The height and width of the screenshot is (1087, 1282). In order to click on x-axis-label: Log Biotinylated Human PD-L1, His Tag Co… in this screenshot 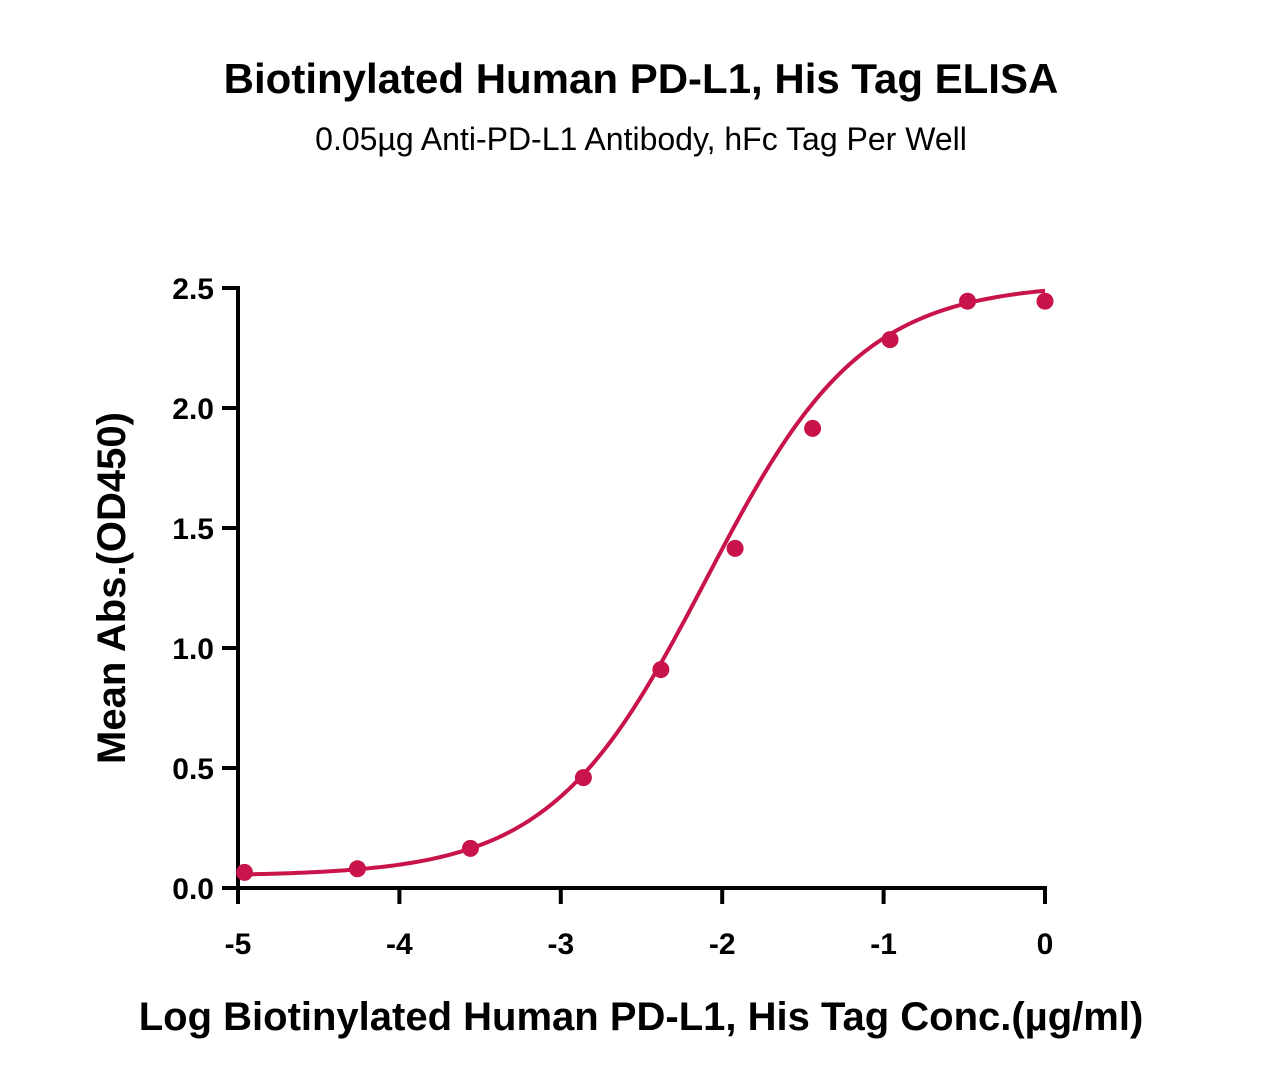, I will do `click(641, 1017)`.